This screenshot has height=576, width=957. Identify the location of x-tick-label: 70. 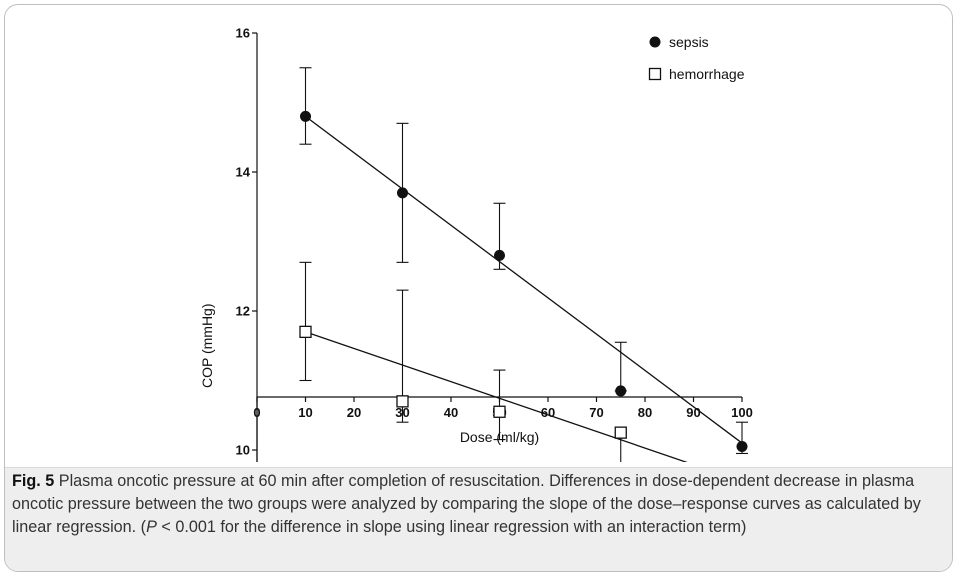
(596, 412).